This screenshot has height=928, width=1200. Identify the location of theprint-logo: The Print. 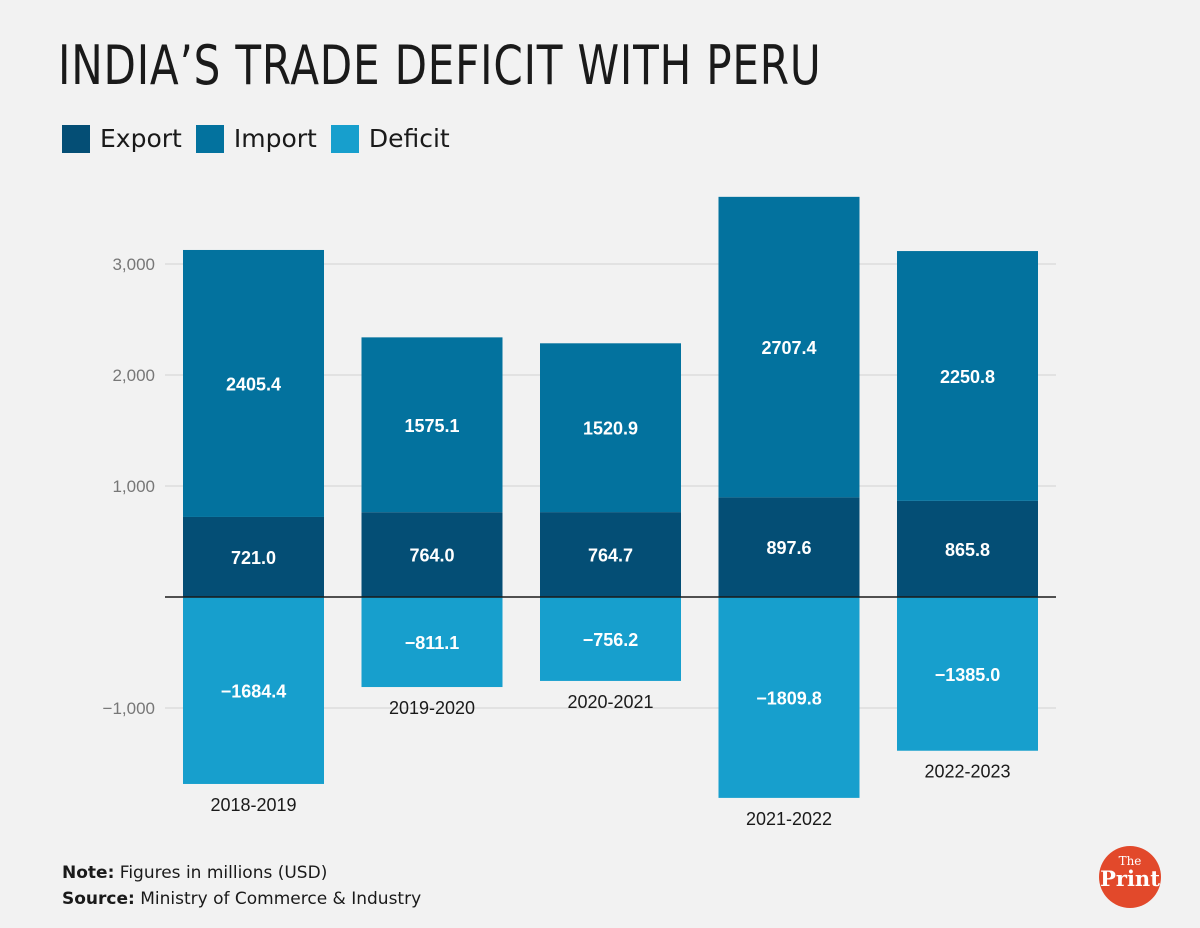
(1130, 877).